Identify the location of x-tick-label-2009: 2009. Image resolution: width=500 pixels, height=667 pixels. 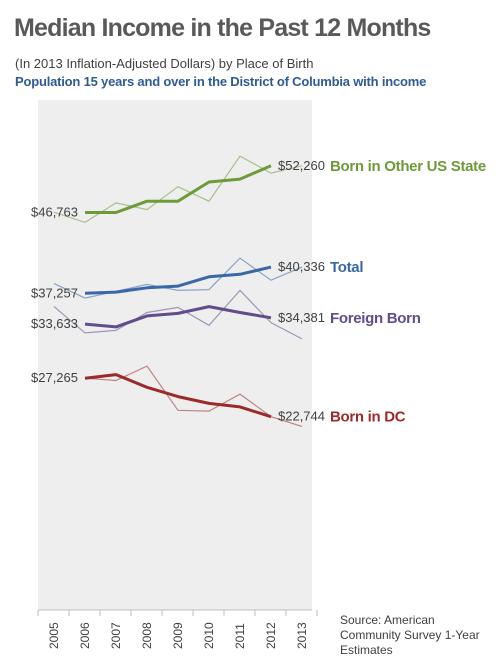
(178, 635).